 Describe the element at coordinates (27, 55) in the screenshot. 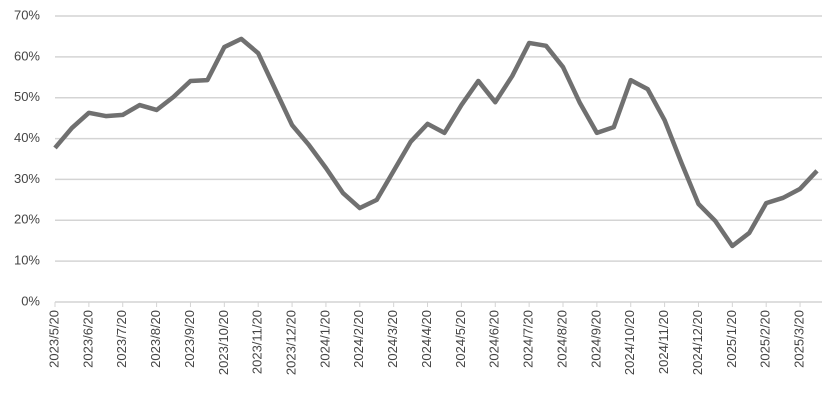

I see `y-tick-label: 60%` at that location.